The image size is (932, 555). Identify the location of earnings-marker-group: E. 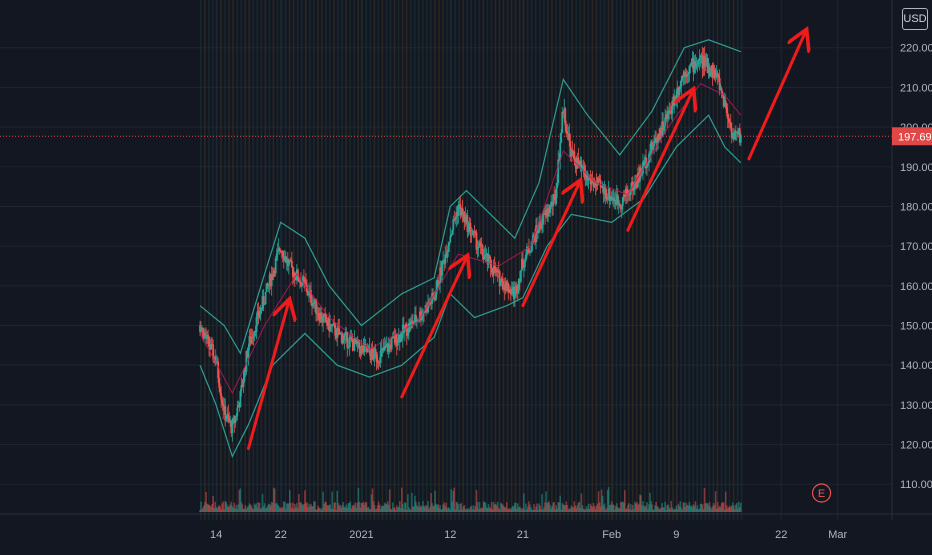
(821, 493).